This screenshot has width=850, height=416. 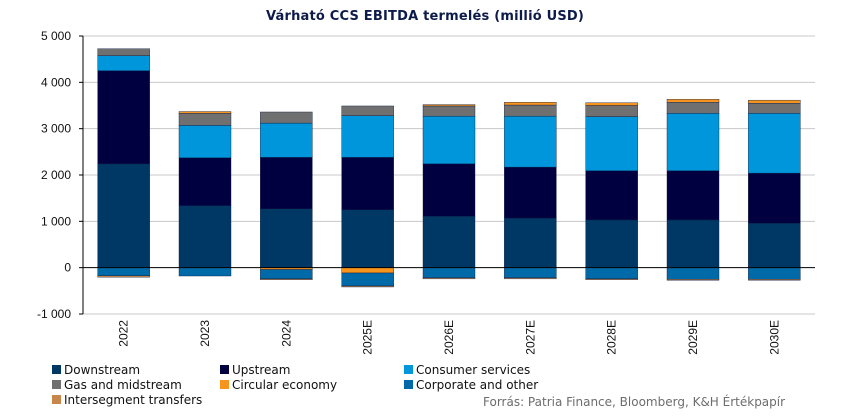 I want to click on x-tick-label: 2024, so click(x=286, y=333).